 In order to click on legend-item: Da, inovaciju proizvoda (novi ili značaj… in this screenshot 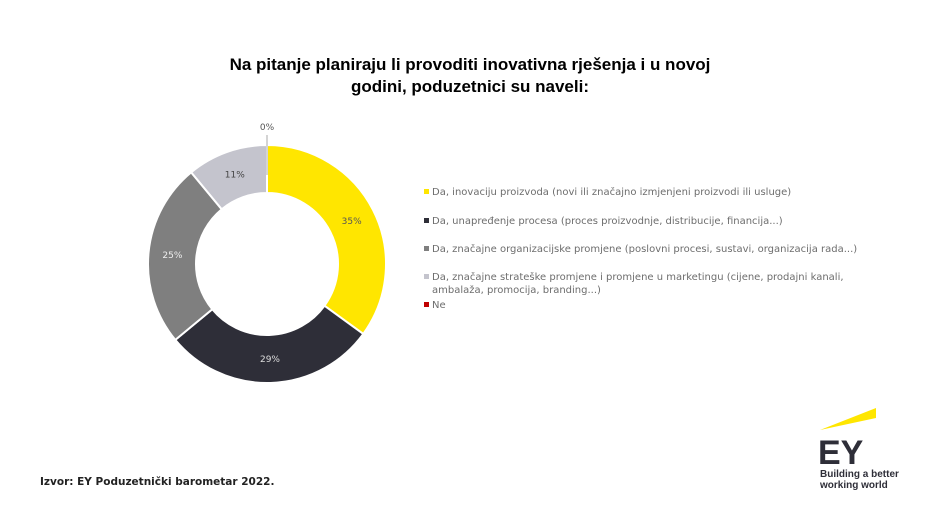, I will do `click(607, 192)`.